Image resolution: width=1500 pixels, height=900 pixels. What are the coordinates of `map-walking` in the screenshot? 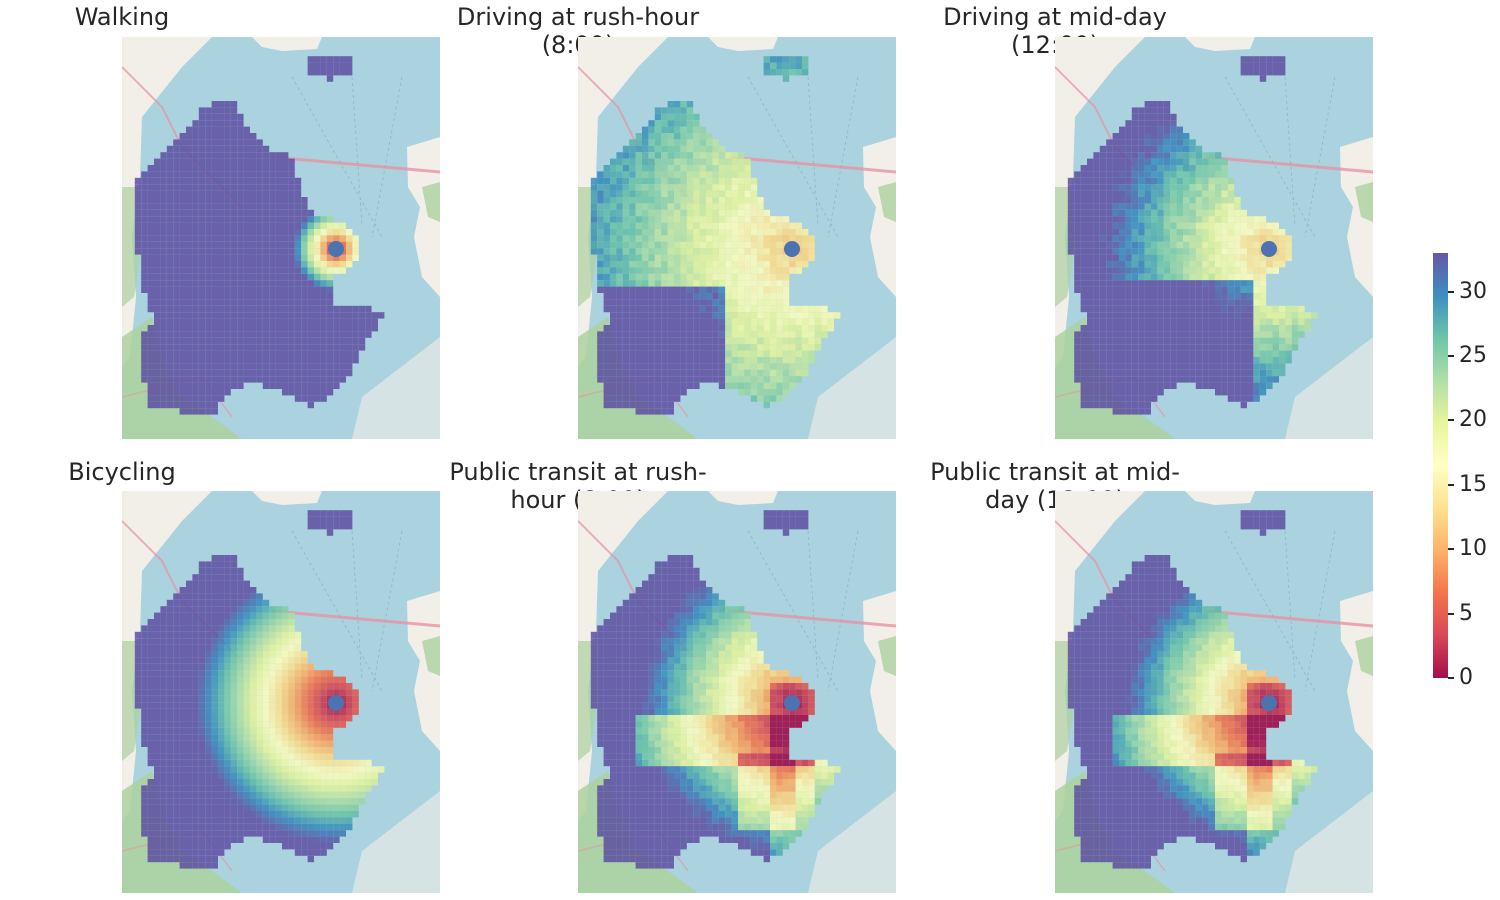 It's located at (281, 238).